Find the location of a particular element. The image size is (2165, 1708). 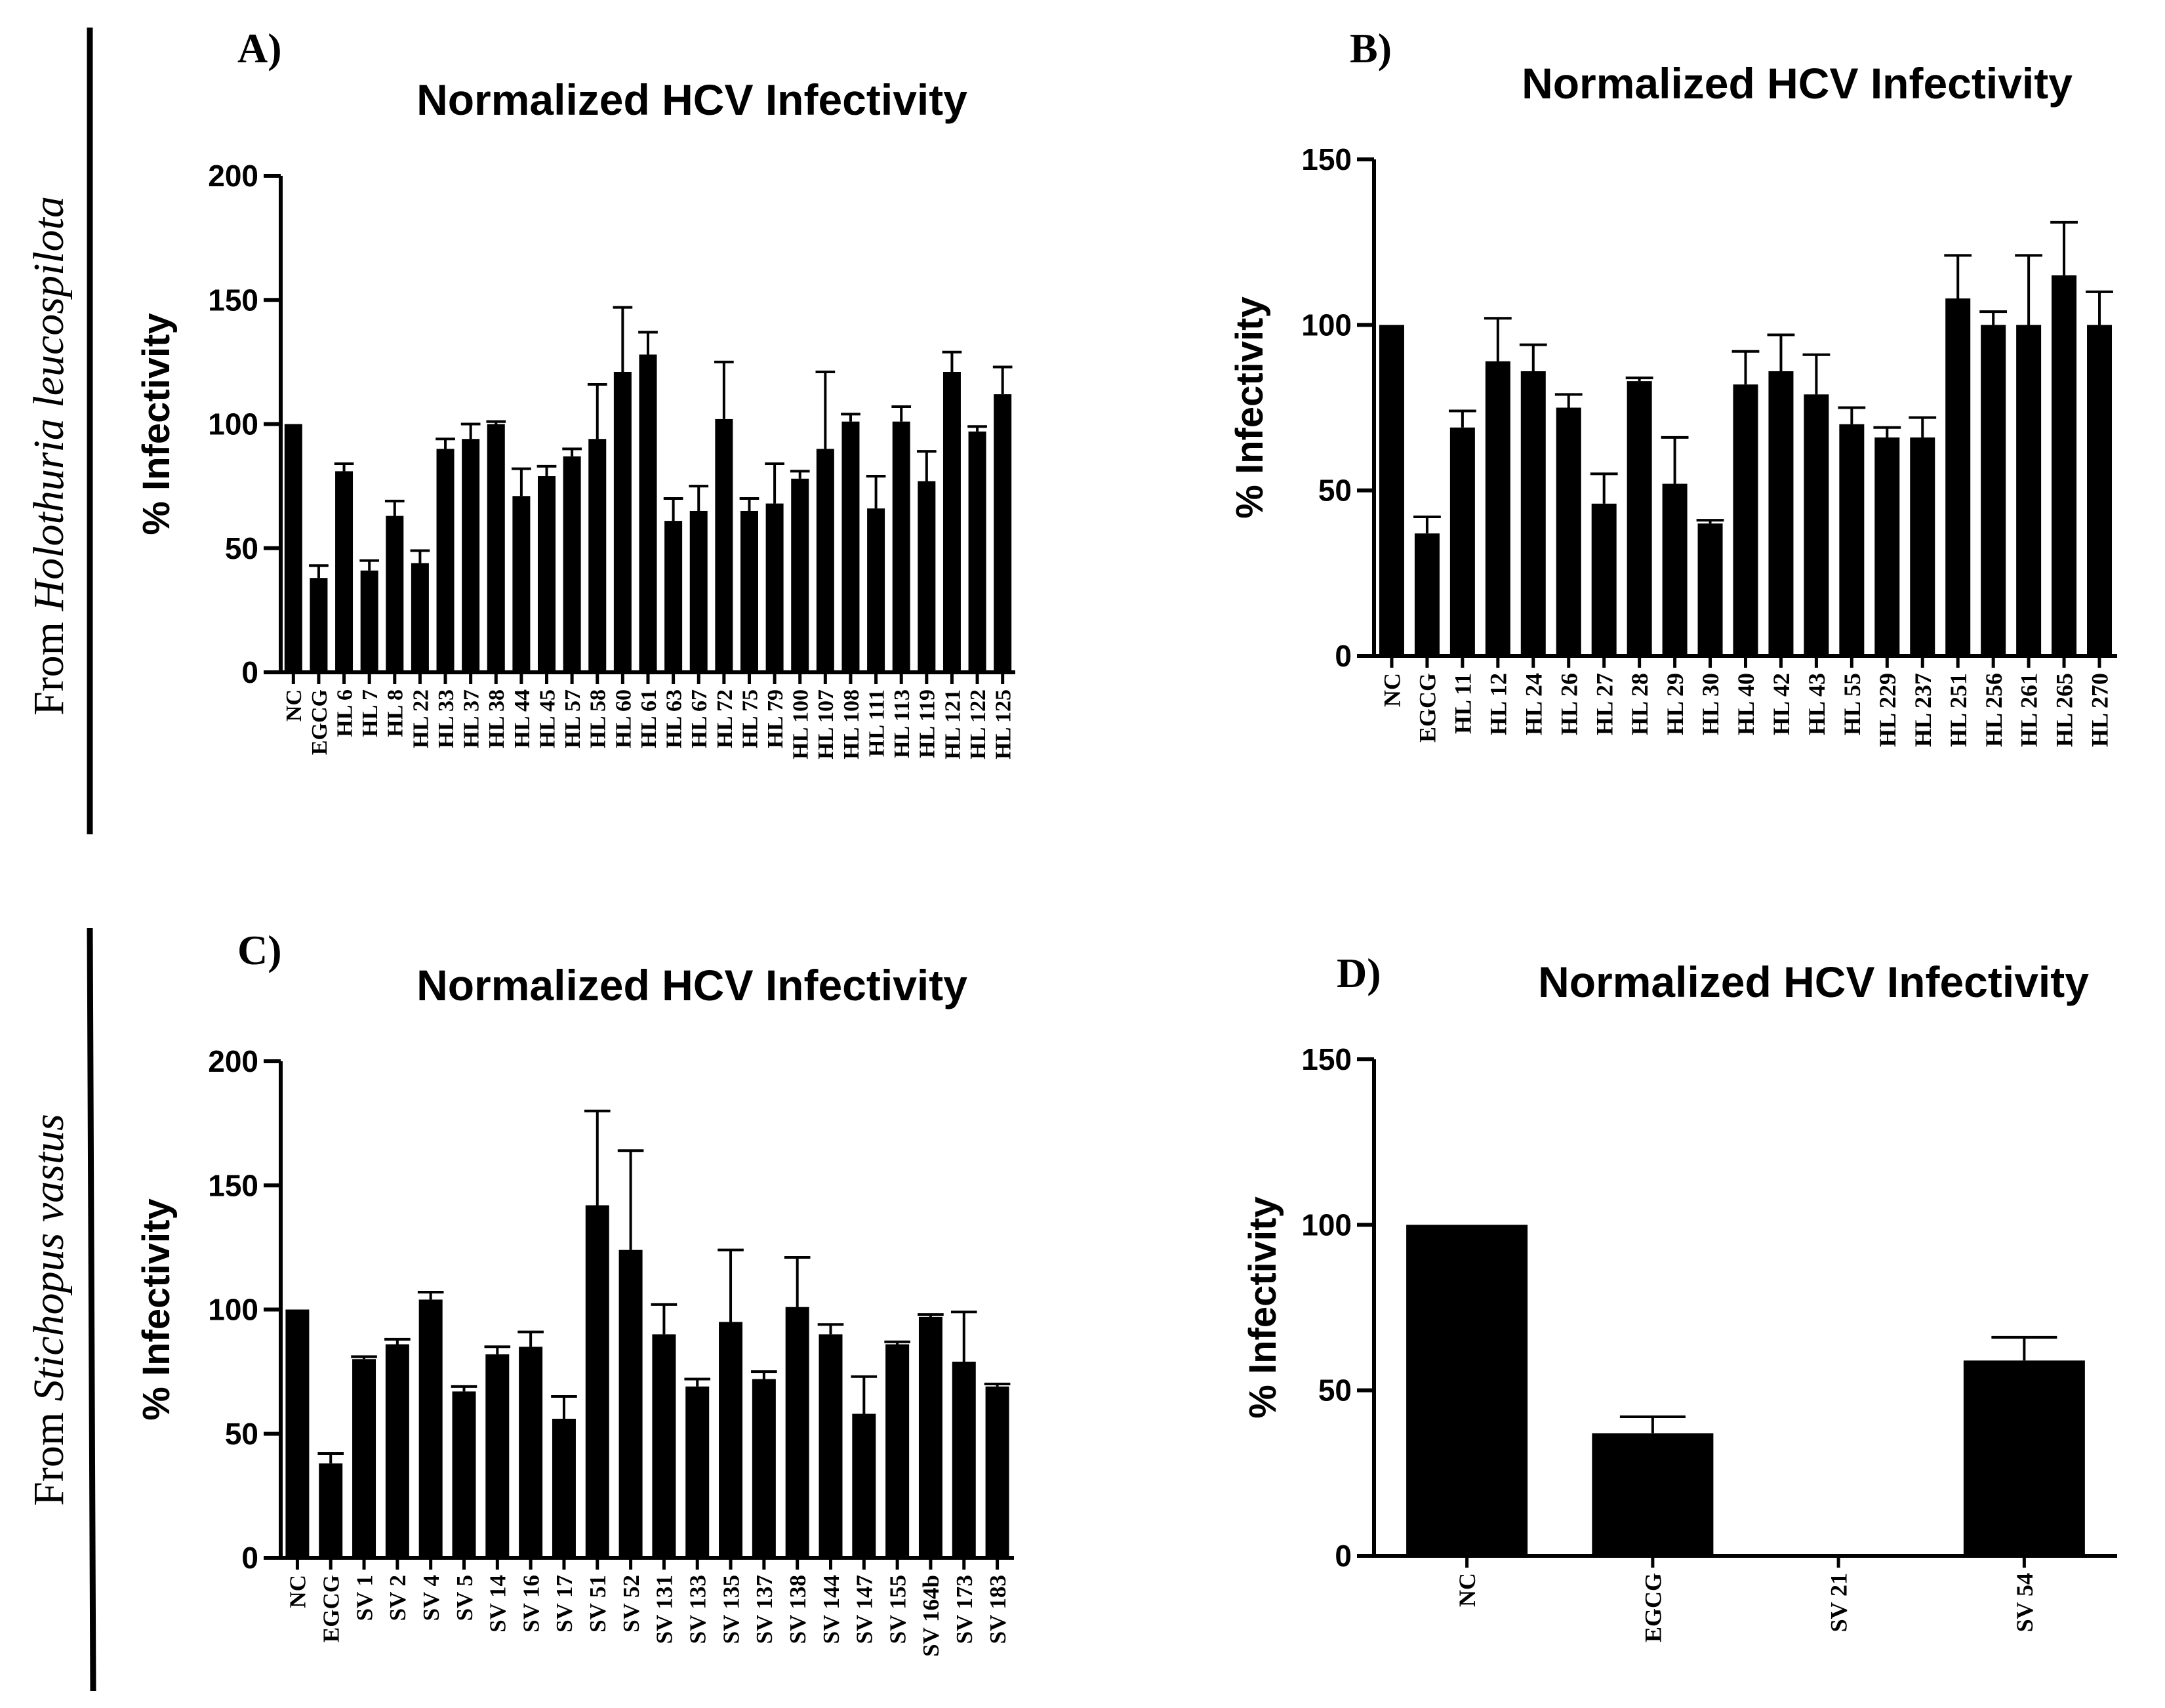

x-tick-label-b-hl-265: HL 265 is located at coordinates (2065, 710).